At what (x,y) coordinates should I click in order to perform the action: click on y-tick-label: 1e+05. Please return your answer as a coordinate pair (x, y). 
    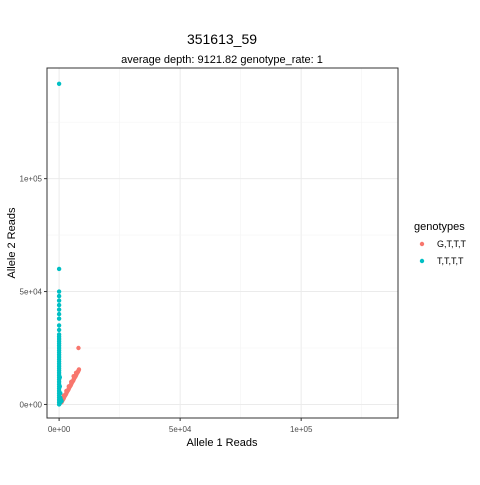
    Looking at the image, I should click on (31, 179).